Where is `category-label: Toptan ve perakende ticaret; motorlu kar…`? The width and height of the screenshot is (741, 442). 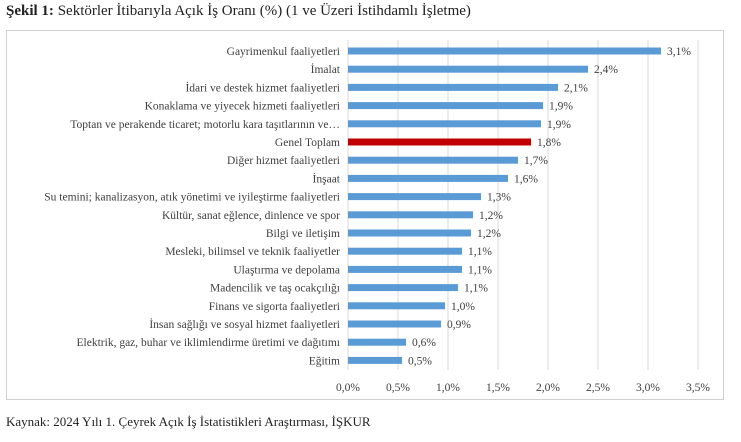
category-label: Toptan ve perakende ticaret; motorlu kar… is located at coordinates (205, 125).